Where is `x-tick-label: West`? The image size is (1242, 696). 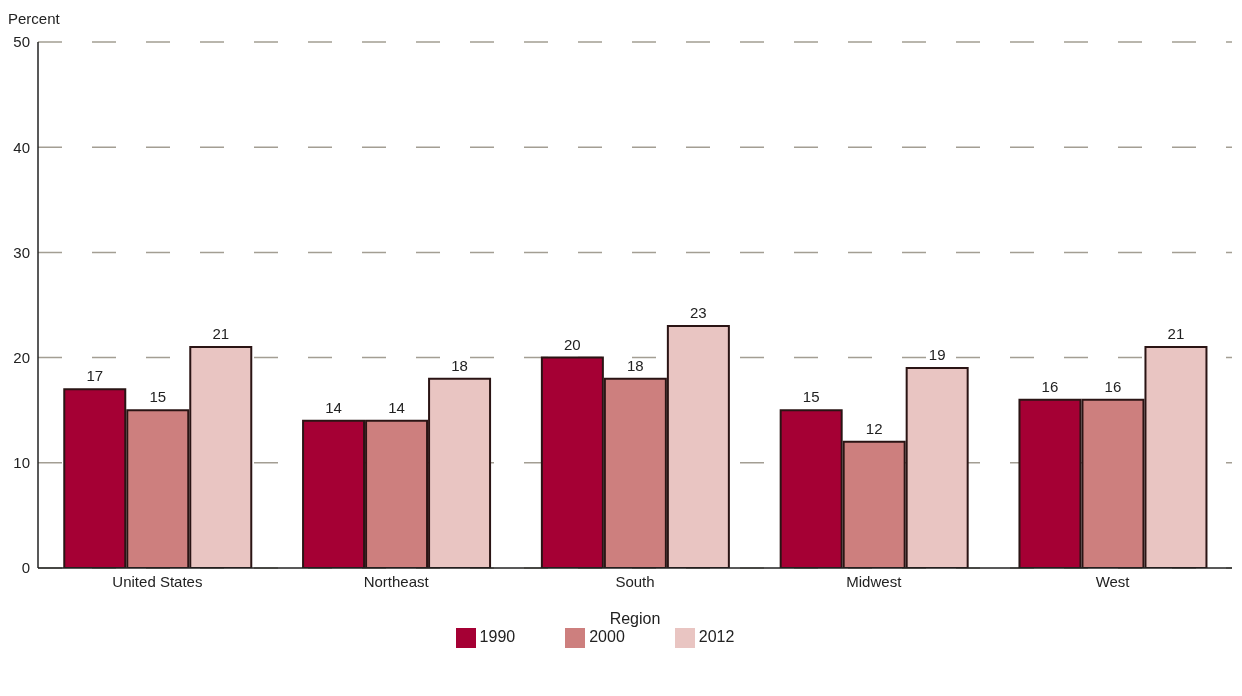 x-tick-label: West is located at coordinates (1113, 581).